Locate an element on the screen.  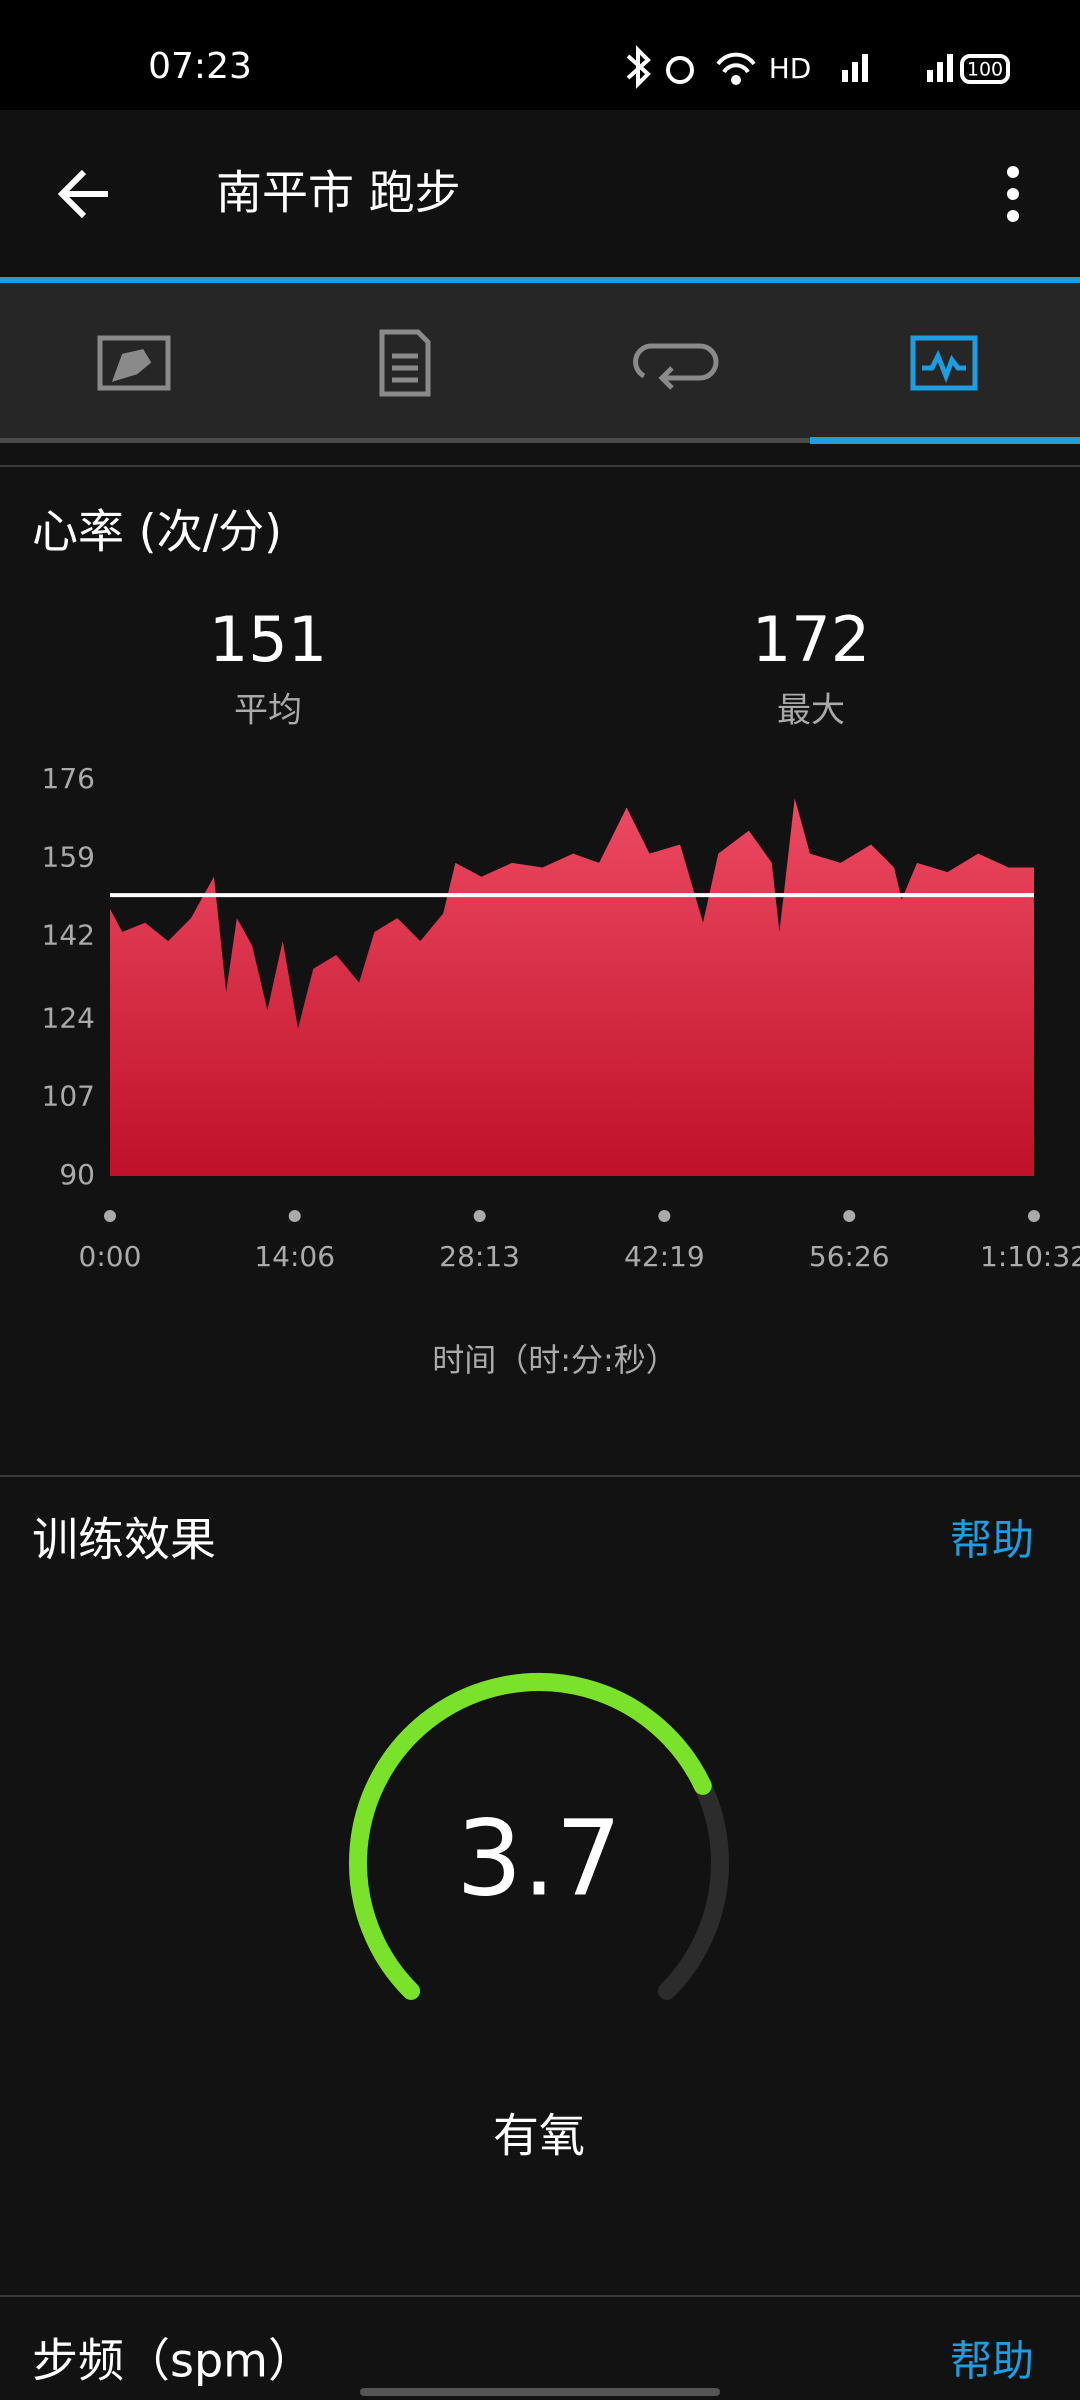
x-tick-label: 14:06 is located at coordinates (294, 1256).